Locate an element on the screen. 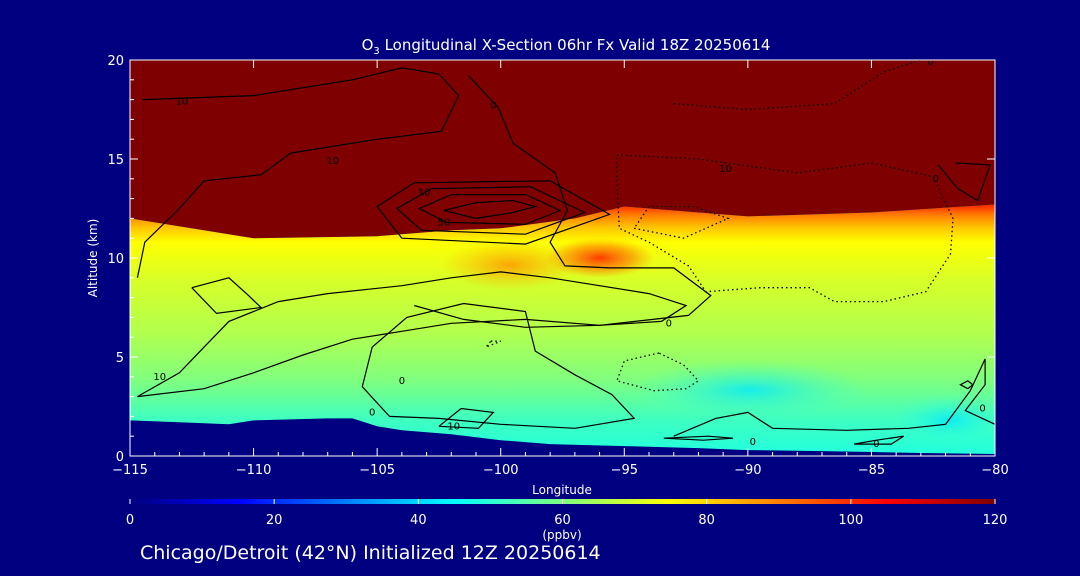 This screenshot has width=1080, height=576. y-tick-label: 15 is located at coordinates (115, 160).